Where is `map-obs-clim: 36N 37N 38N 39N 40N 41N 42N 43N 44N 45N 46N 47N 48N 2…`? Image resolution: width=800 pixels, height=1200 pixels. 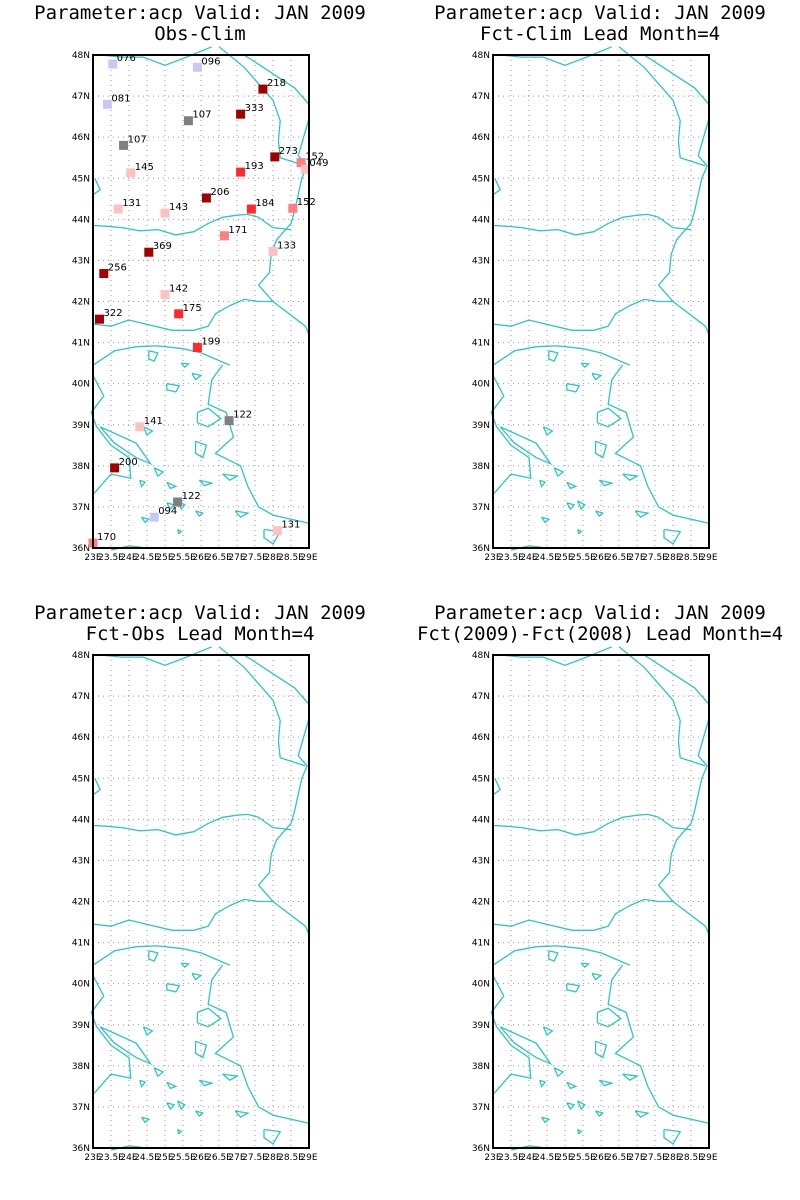
map-obs-clim: 36N 37N 38N 39N 40N 41N 42N 43N 44N 45N 46N 47N 48N 2… is located at coordinates (200, 304).